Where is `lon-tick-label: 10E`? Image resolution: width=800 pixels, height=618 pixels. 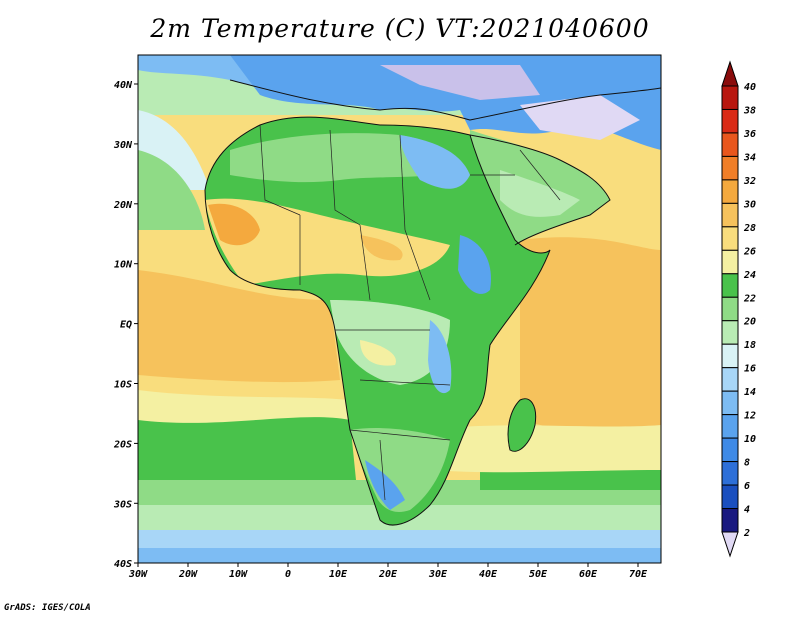 lon-tick-label: 10E is located at coordinates (338, 574).